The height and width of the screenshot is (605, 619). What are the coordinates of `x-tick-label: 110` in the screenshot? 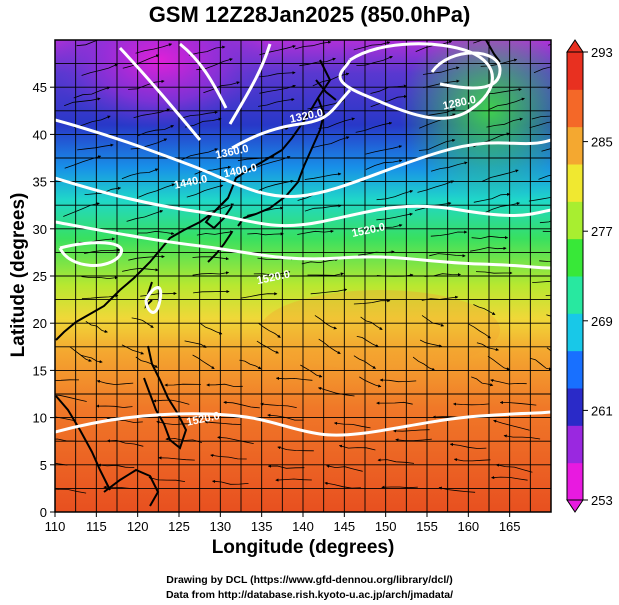 It's located at (55, 526).